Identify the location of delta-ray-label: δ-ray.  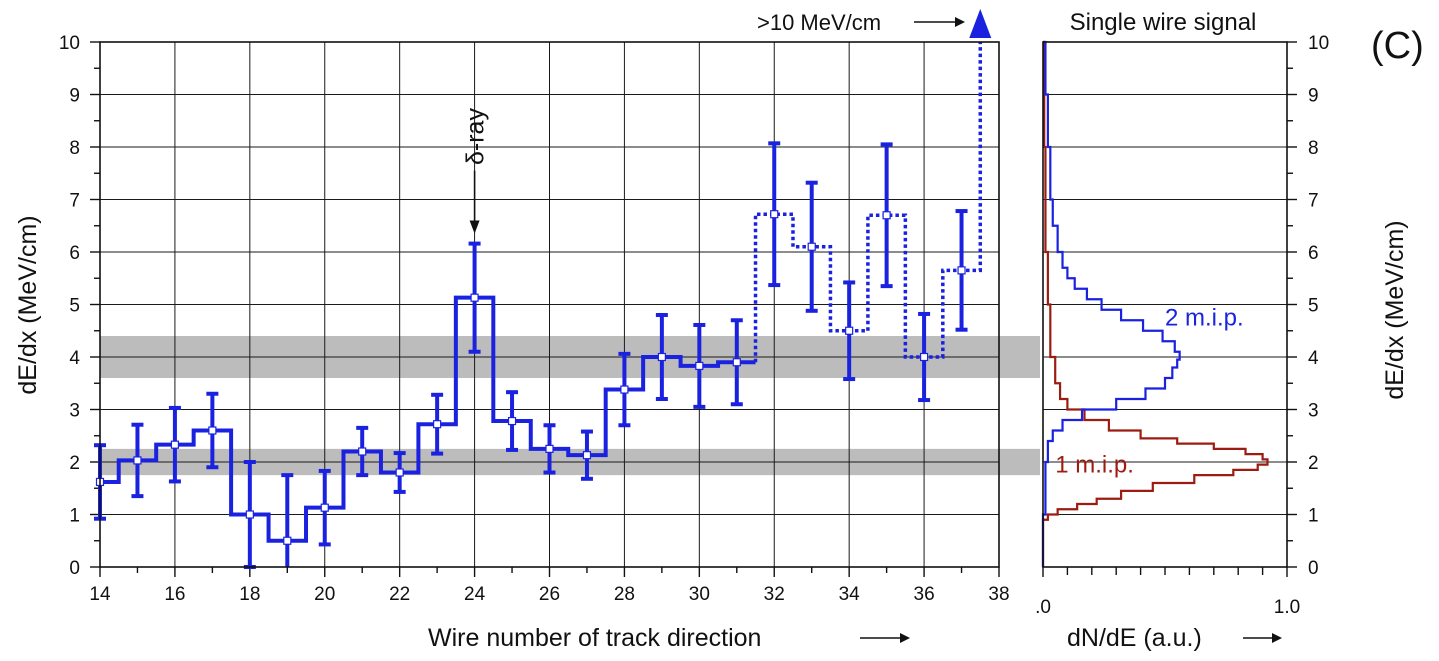
(476, 136).